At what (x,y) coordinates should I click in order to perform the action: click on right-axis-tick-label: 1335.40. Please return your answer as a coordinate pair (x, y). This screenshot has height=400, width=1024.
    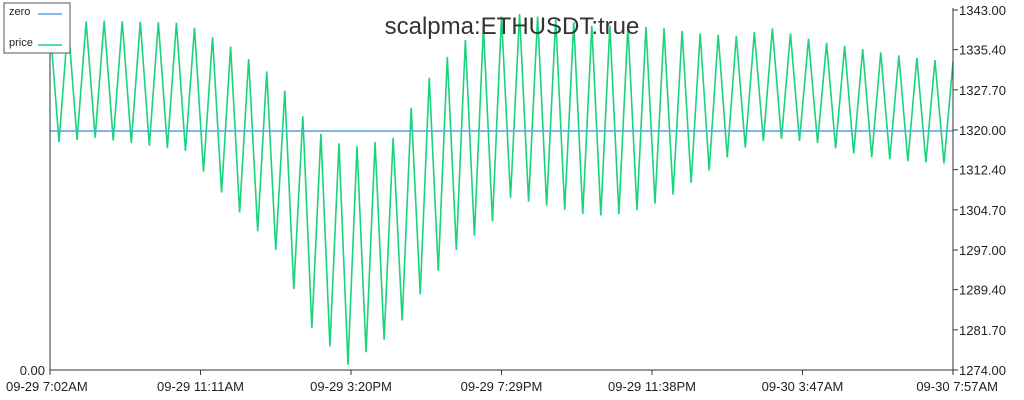
    Looking at the image, I should click on (982, 50).